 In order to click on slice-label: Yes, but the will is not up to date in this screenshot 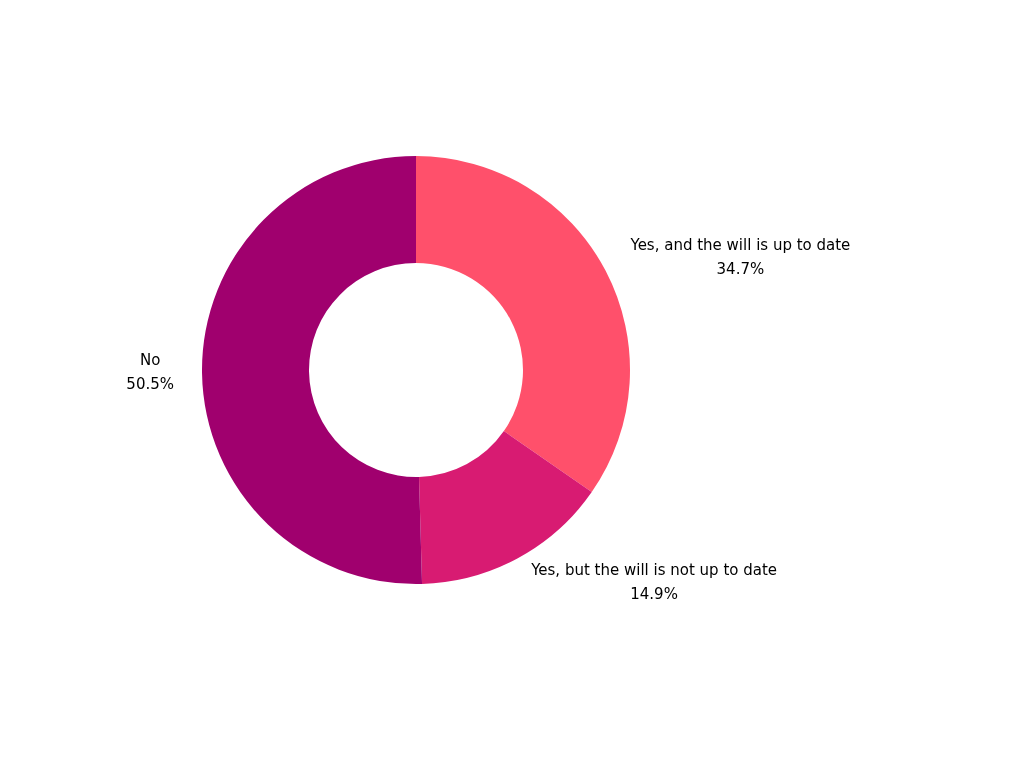, I will do `click(654, 569)`.